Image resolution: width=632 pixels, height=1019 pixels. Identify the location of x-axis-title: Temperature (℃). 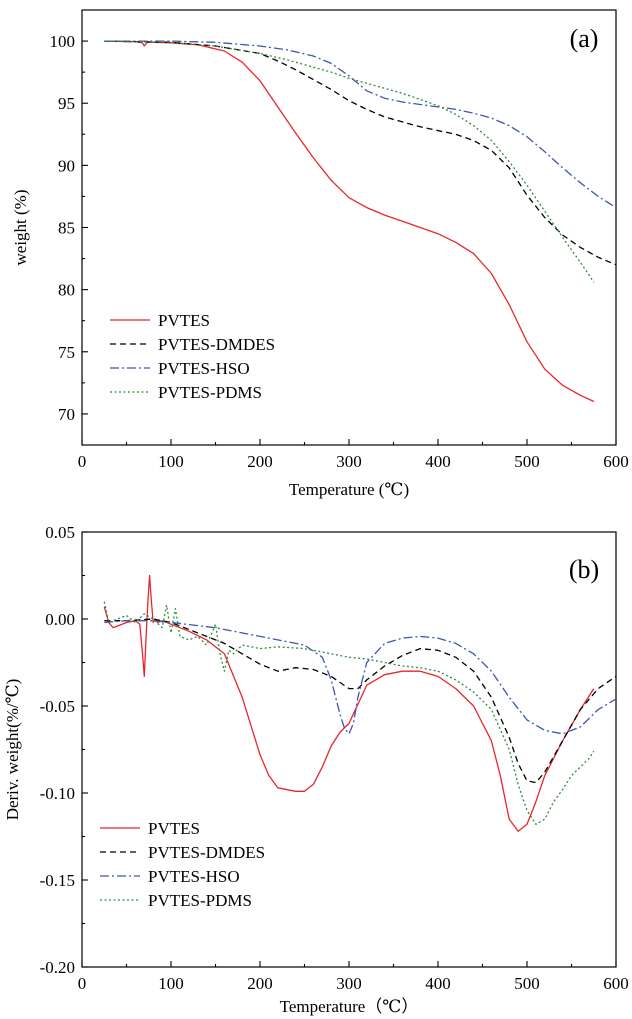
(349, 489).